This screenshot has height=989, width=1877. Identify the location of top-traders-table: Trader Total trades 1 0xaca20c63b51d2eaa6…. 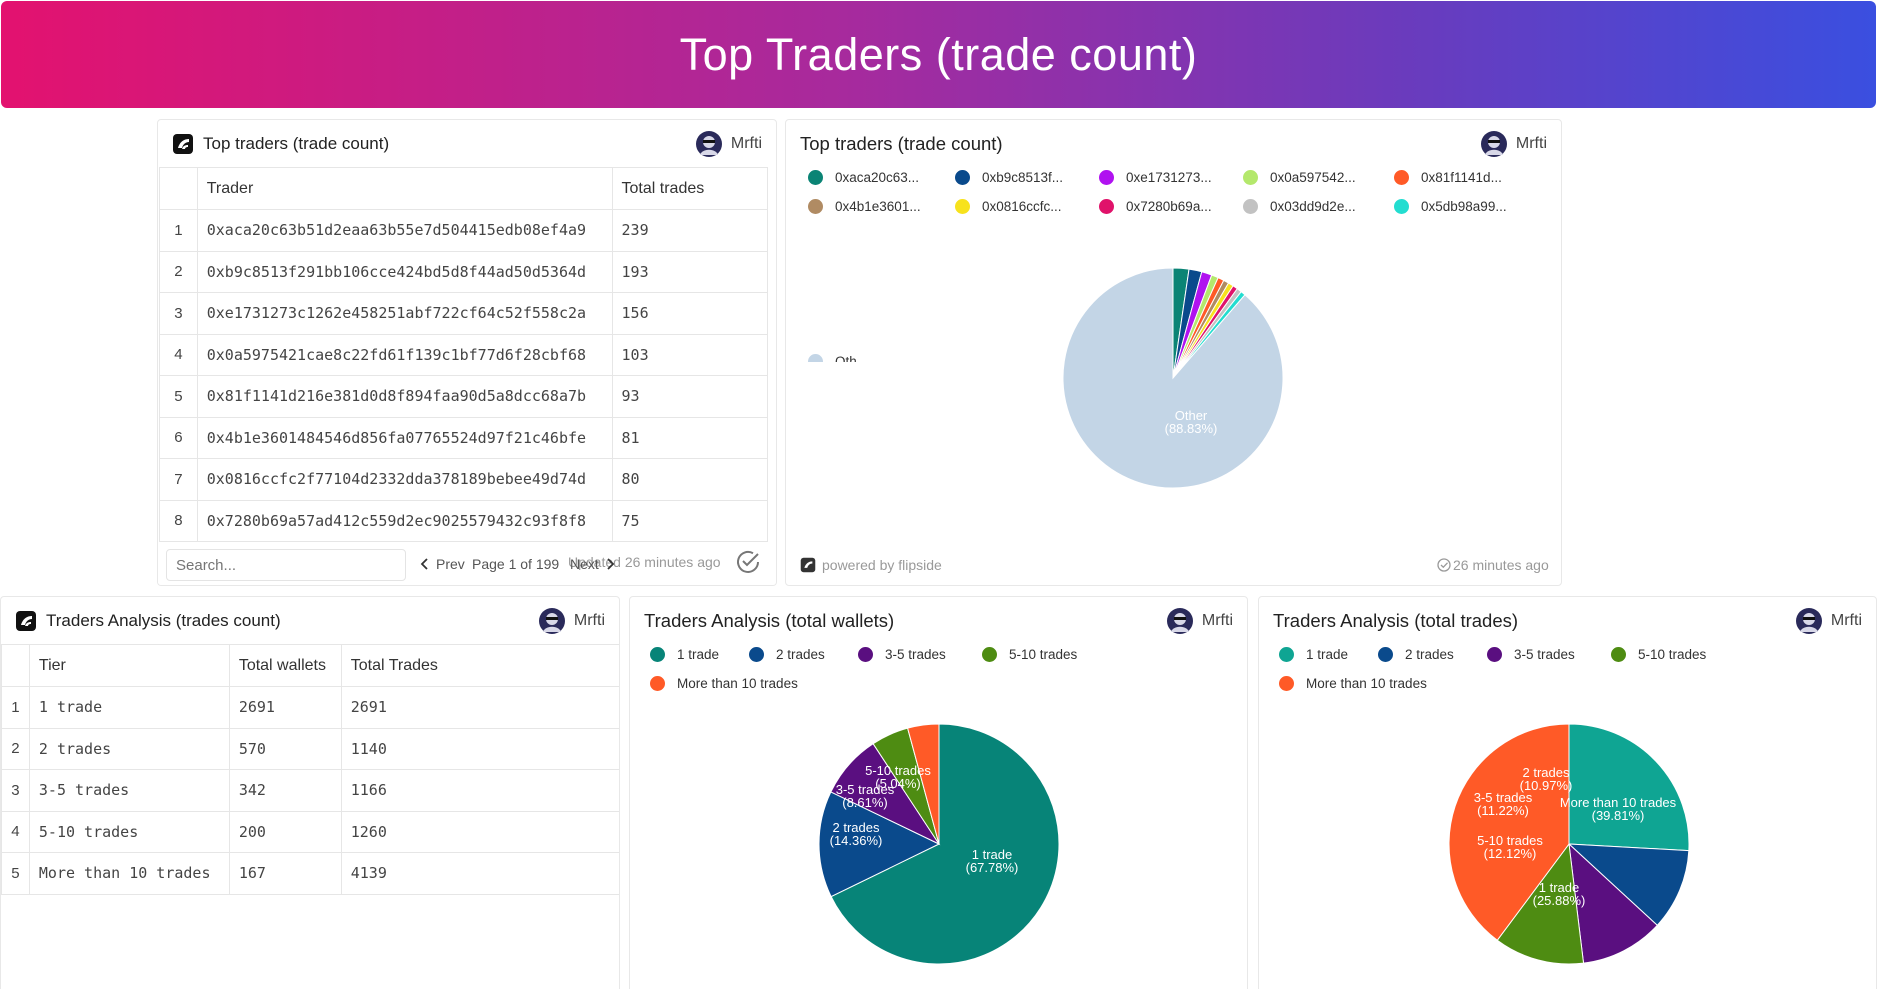
(463, 354).